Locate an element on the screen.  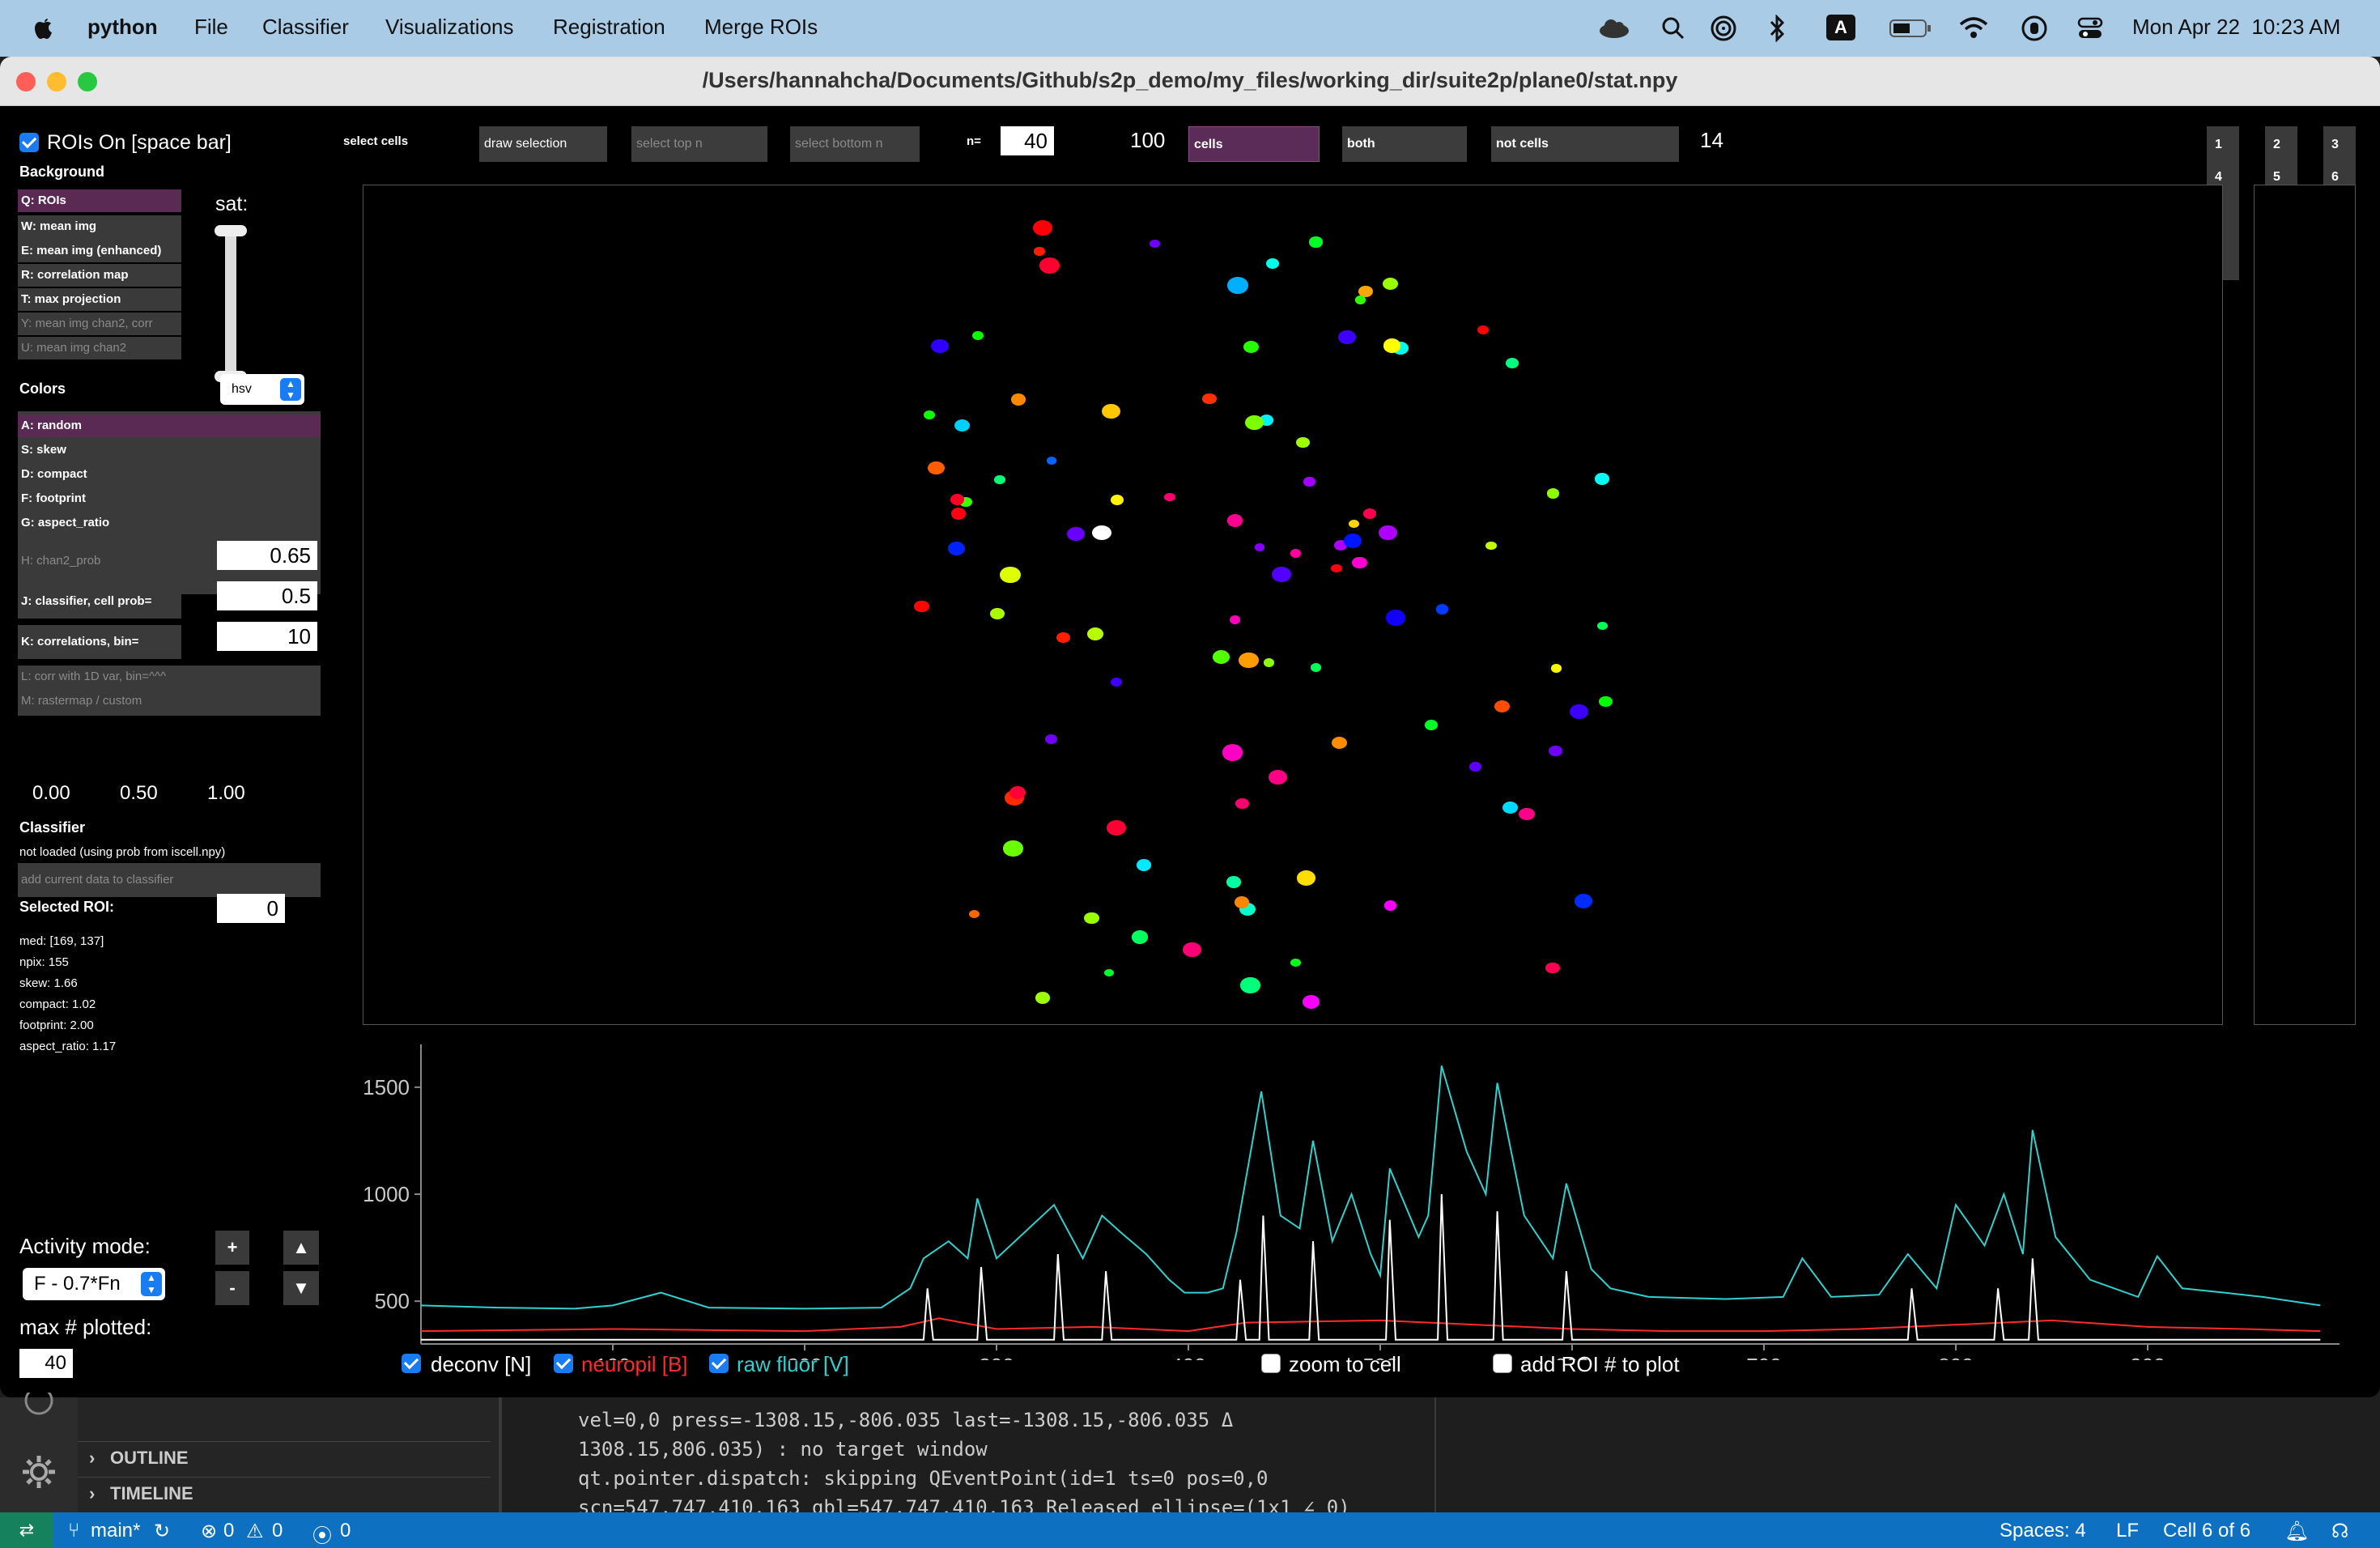
down-arrow-button: ▼ is located at coordinates (301, 1288).